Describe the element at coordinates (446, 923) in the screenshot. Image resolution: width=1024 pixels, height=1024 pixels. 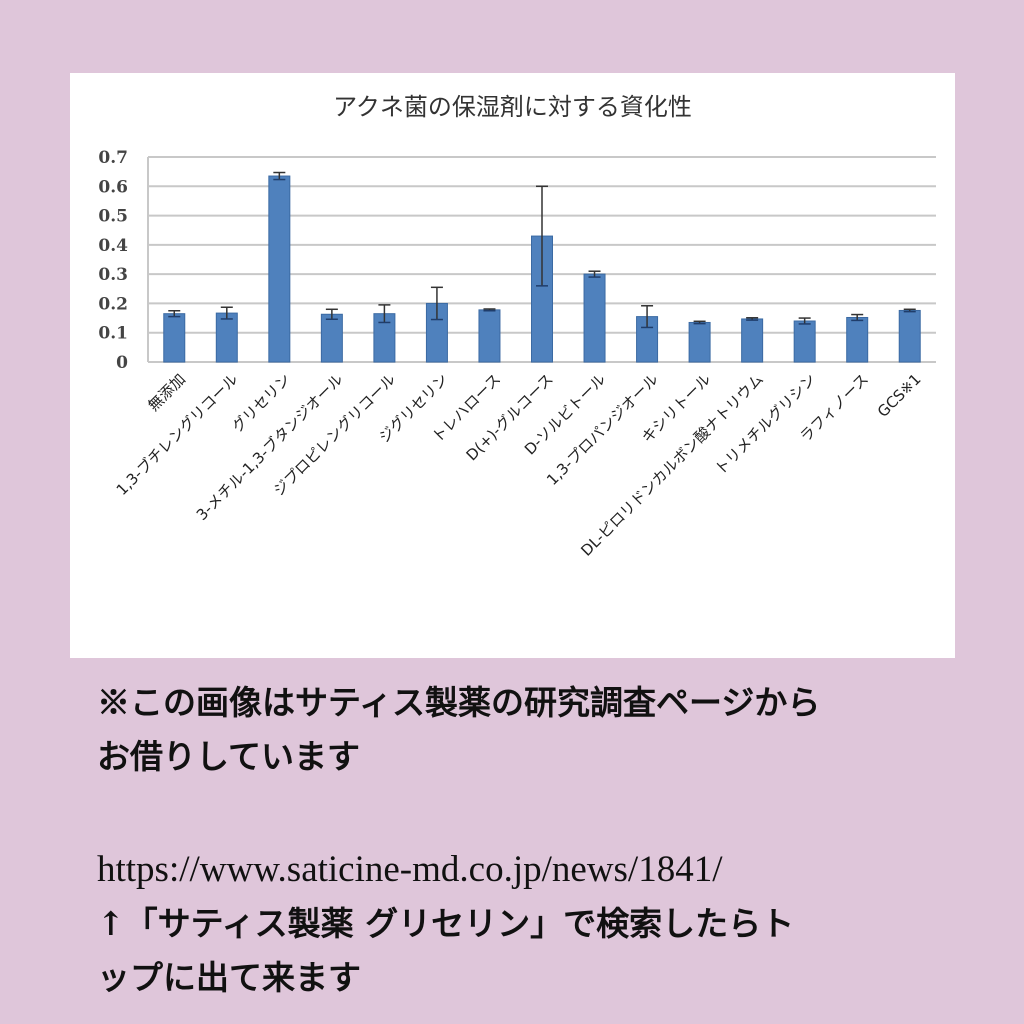
I see `caption-line-3: ↑「サティス製薬 グリセリン」で検索したらト` at that location.